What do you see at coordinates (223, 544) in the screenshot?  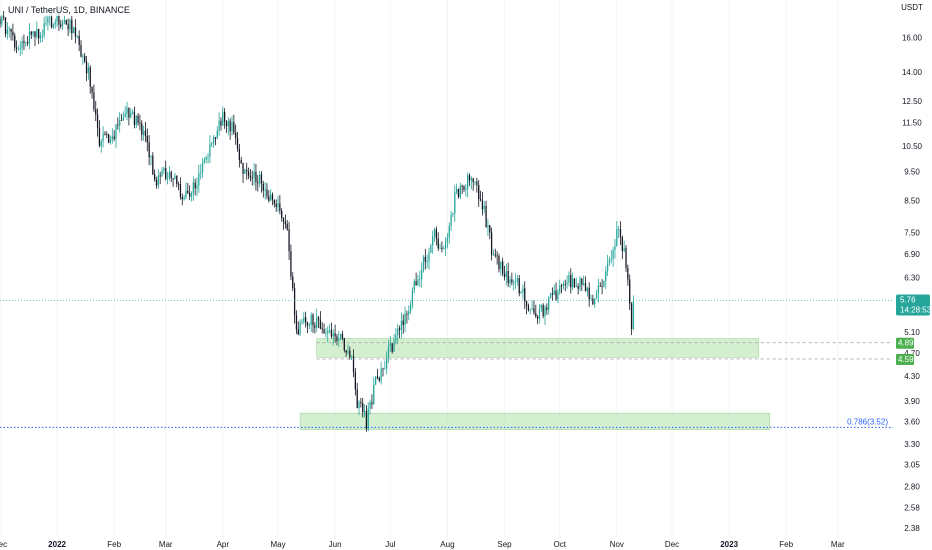 I see `x-tick-label: Apr` at bounding box center [223, 544].